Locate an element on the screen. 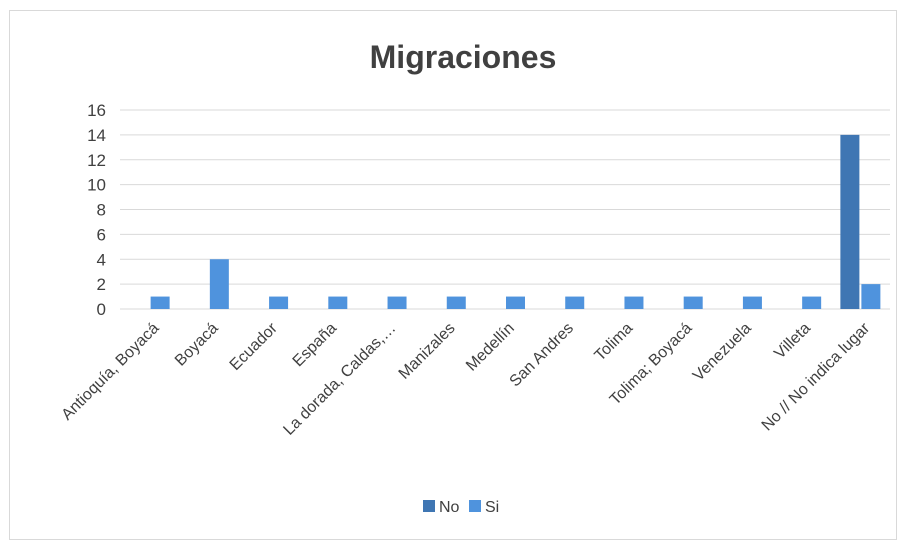 The width and height of the screenshot is (909, 547). y-tick-label: 2 is located at coordinates (101, 284).